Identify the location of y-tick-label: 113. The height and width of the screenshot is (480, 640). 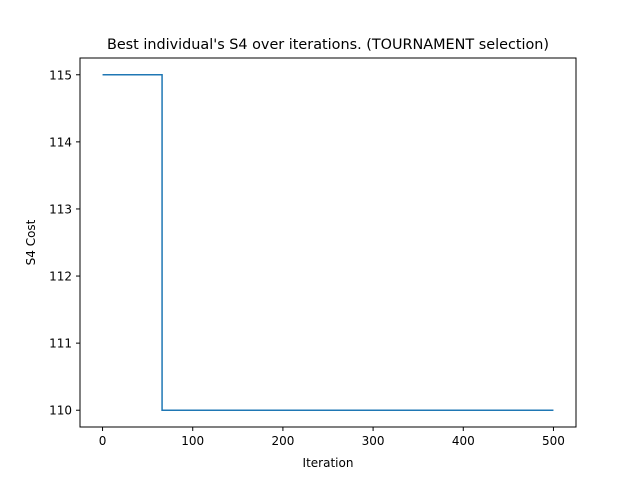
(60, 209).